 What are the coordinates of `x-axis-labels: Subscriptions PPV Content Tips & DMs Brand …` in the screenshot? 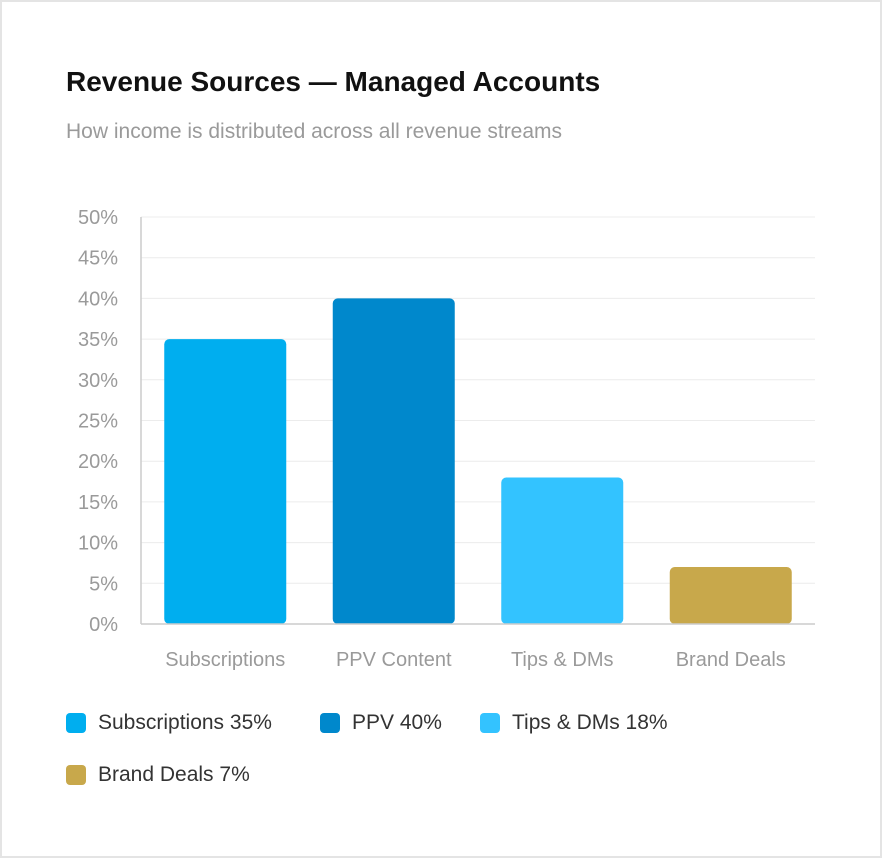 It's located at (475, 660).